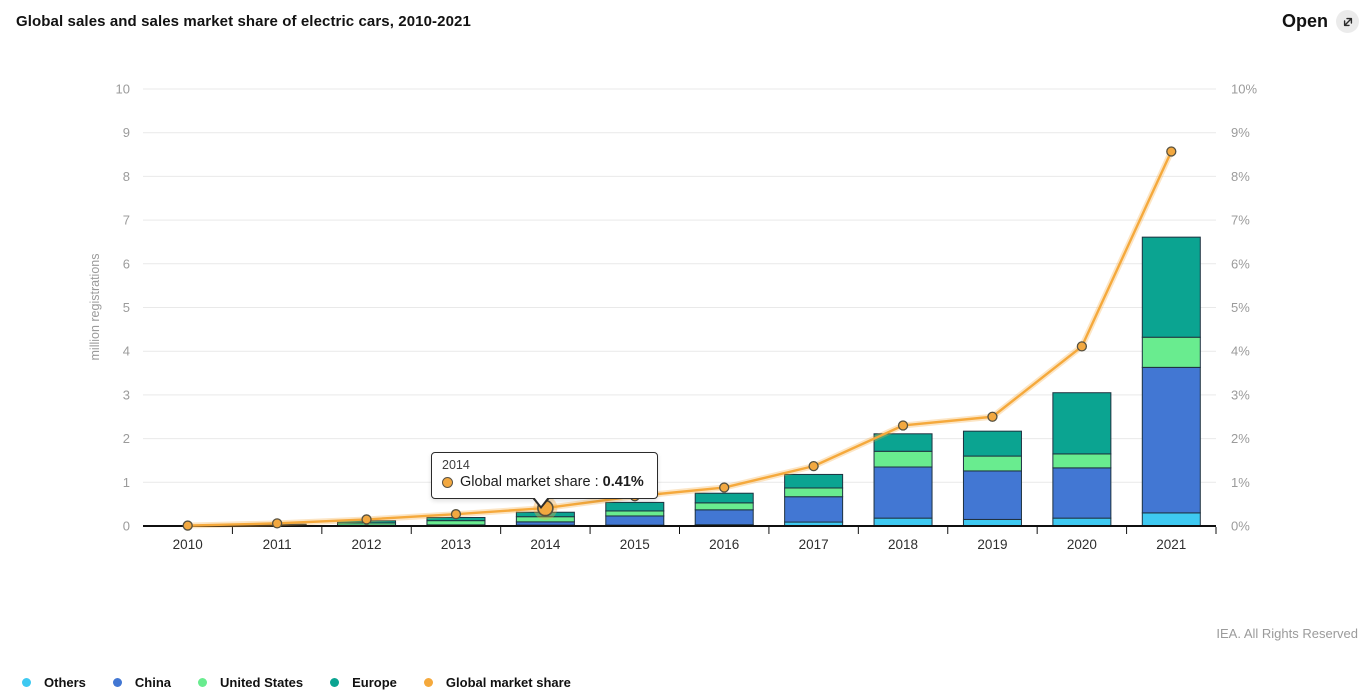 Image resolution: width=1371 pixels, height=700 pixels. Describe the element at coordinates (153, 682) in the screenshot. I see `legend-item-label: China` at that location.